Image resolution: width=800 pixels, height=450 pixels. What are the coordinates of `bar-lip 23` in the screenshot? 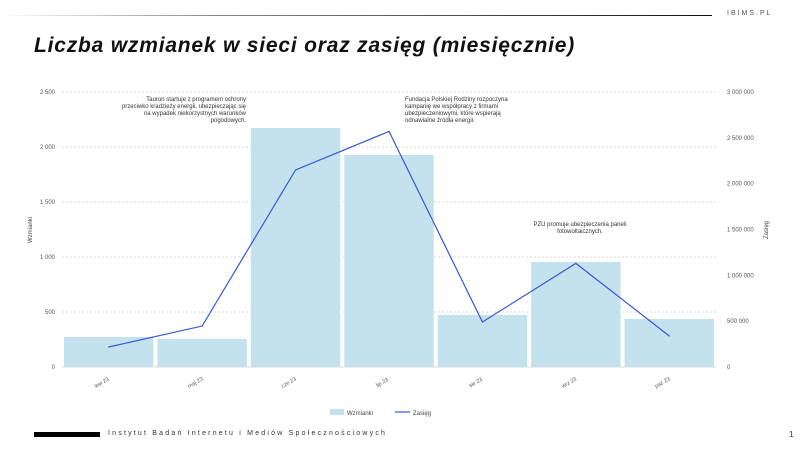 It's located at (389, 261).